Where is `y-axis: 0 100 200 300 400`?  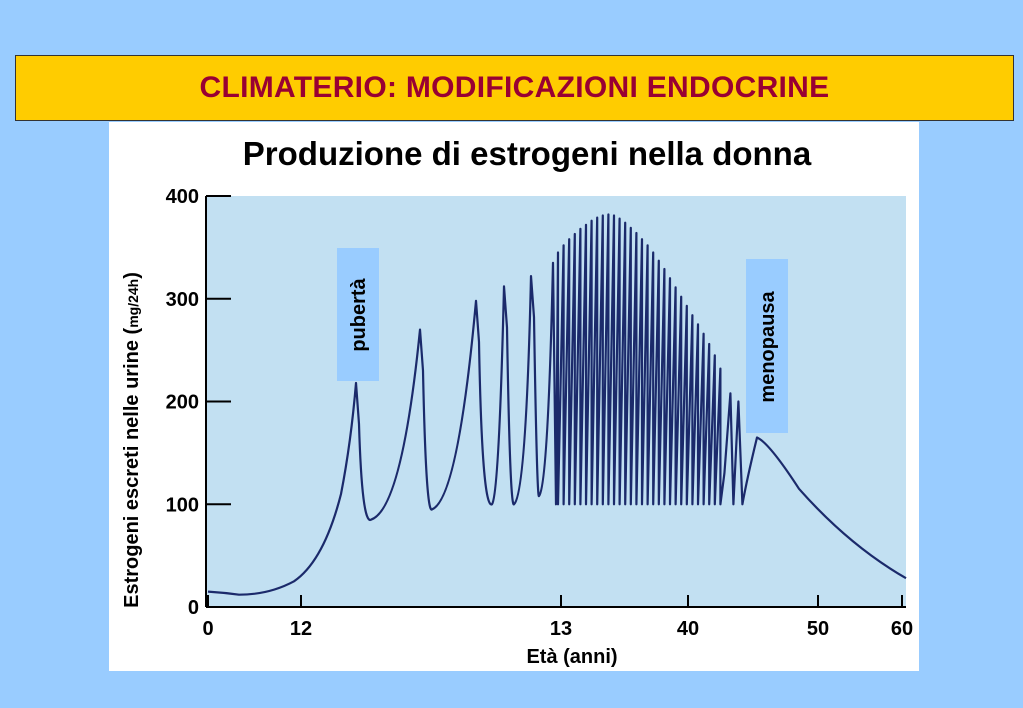 y-axis: 0 100 200 300 400 is located at coordinates (198, 402).